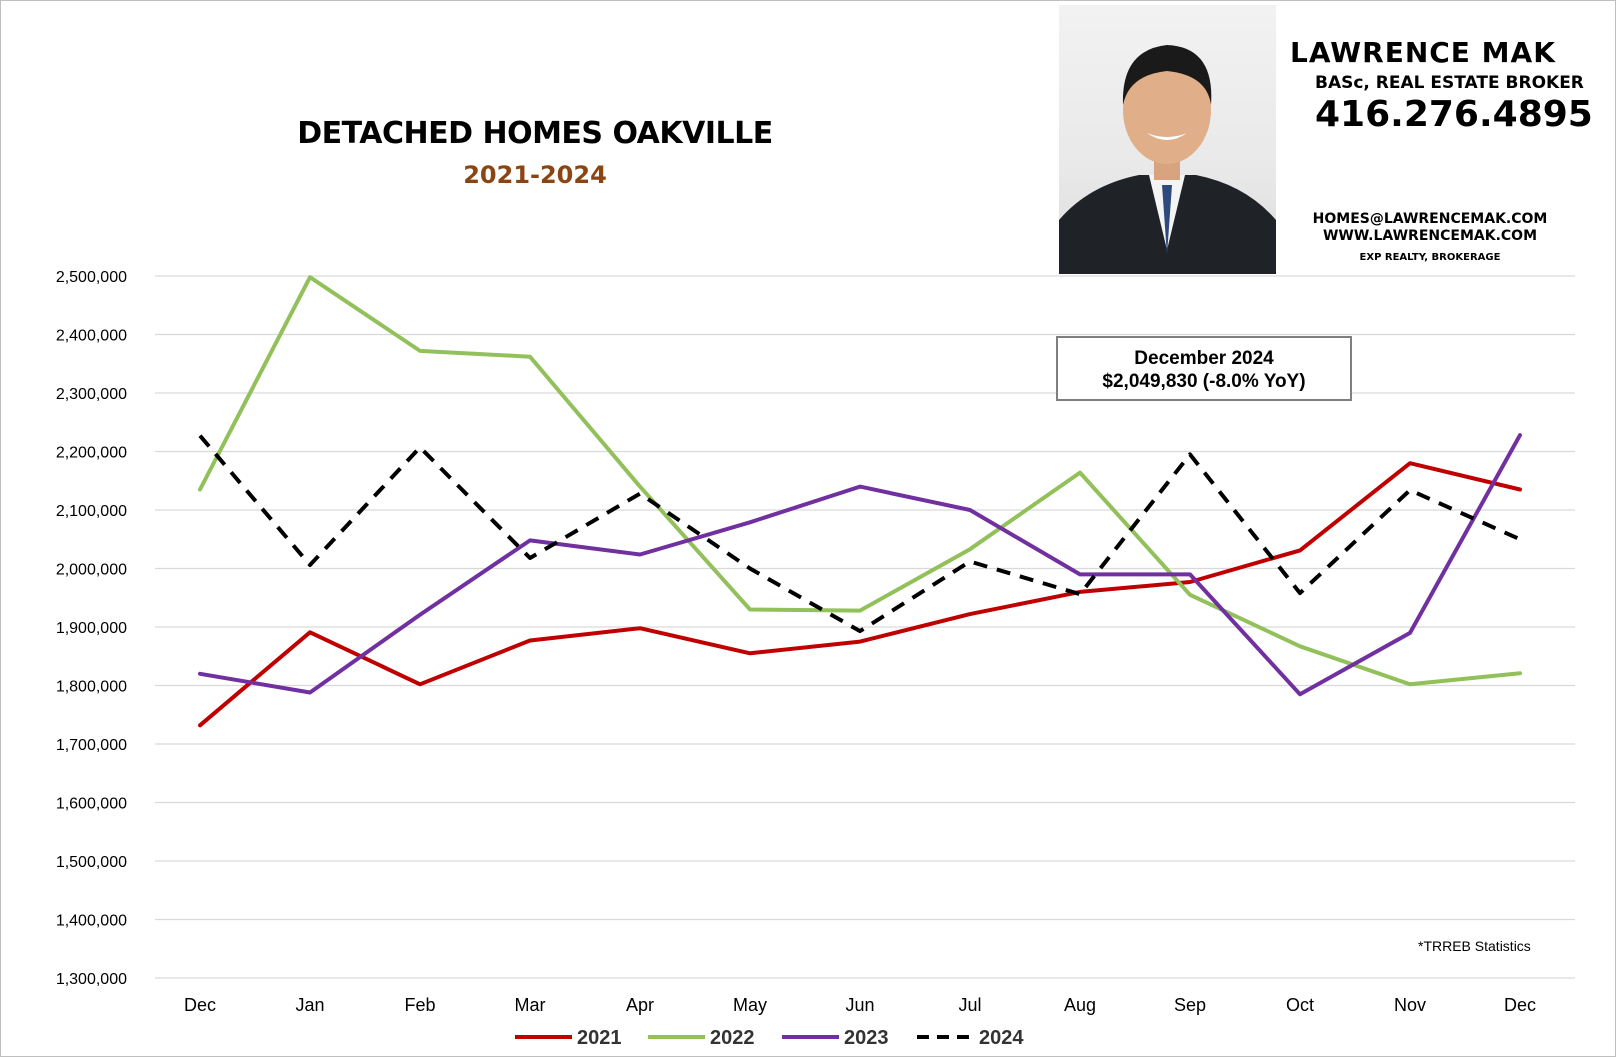 This screenshot has height=1057, width=1616. I want to click on y-tick-label: 1,700,000, so click(91, 745).